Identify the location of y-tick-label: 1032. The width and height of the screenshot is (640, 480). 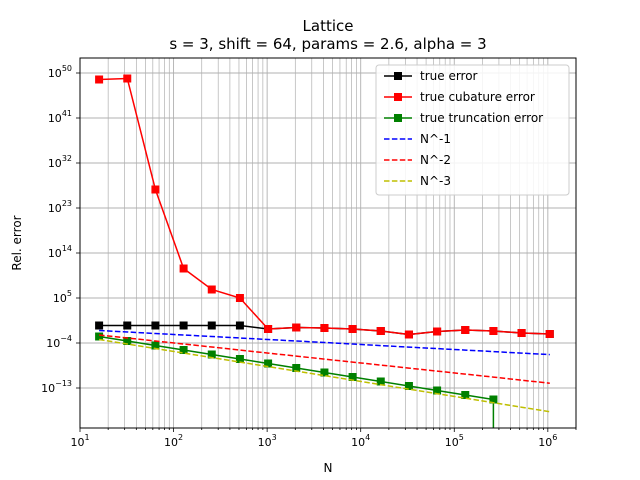
(60, 162).